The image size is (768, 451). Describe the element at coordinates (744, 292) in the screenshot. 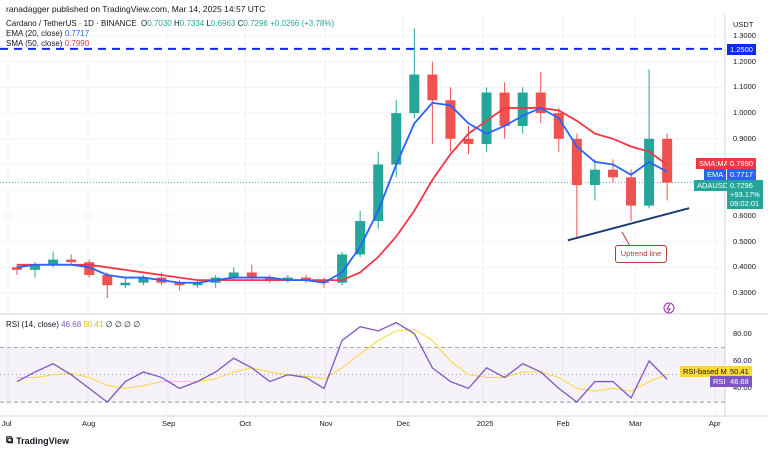

I see `price-tick-label: 0.3000` at that location.